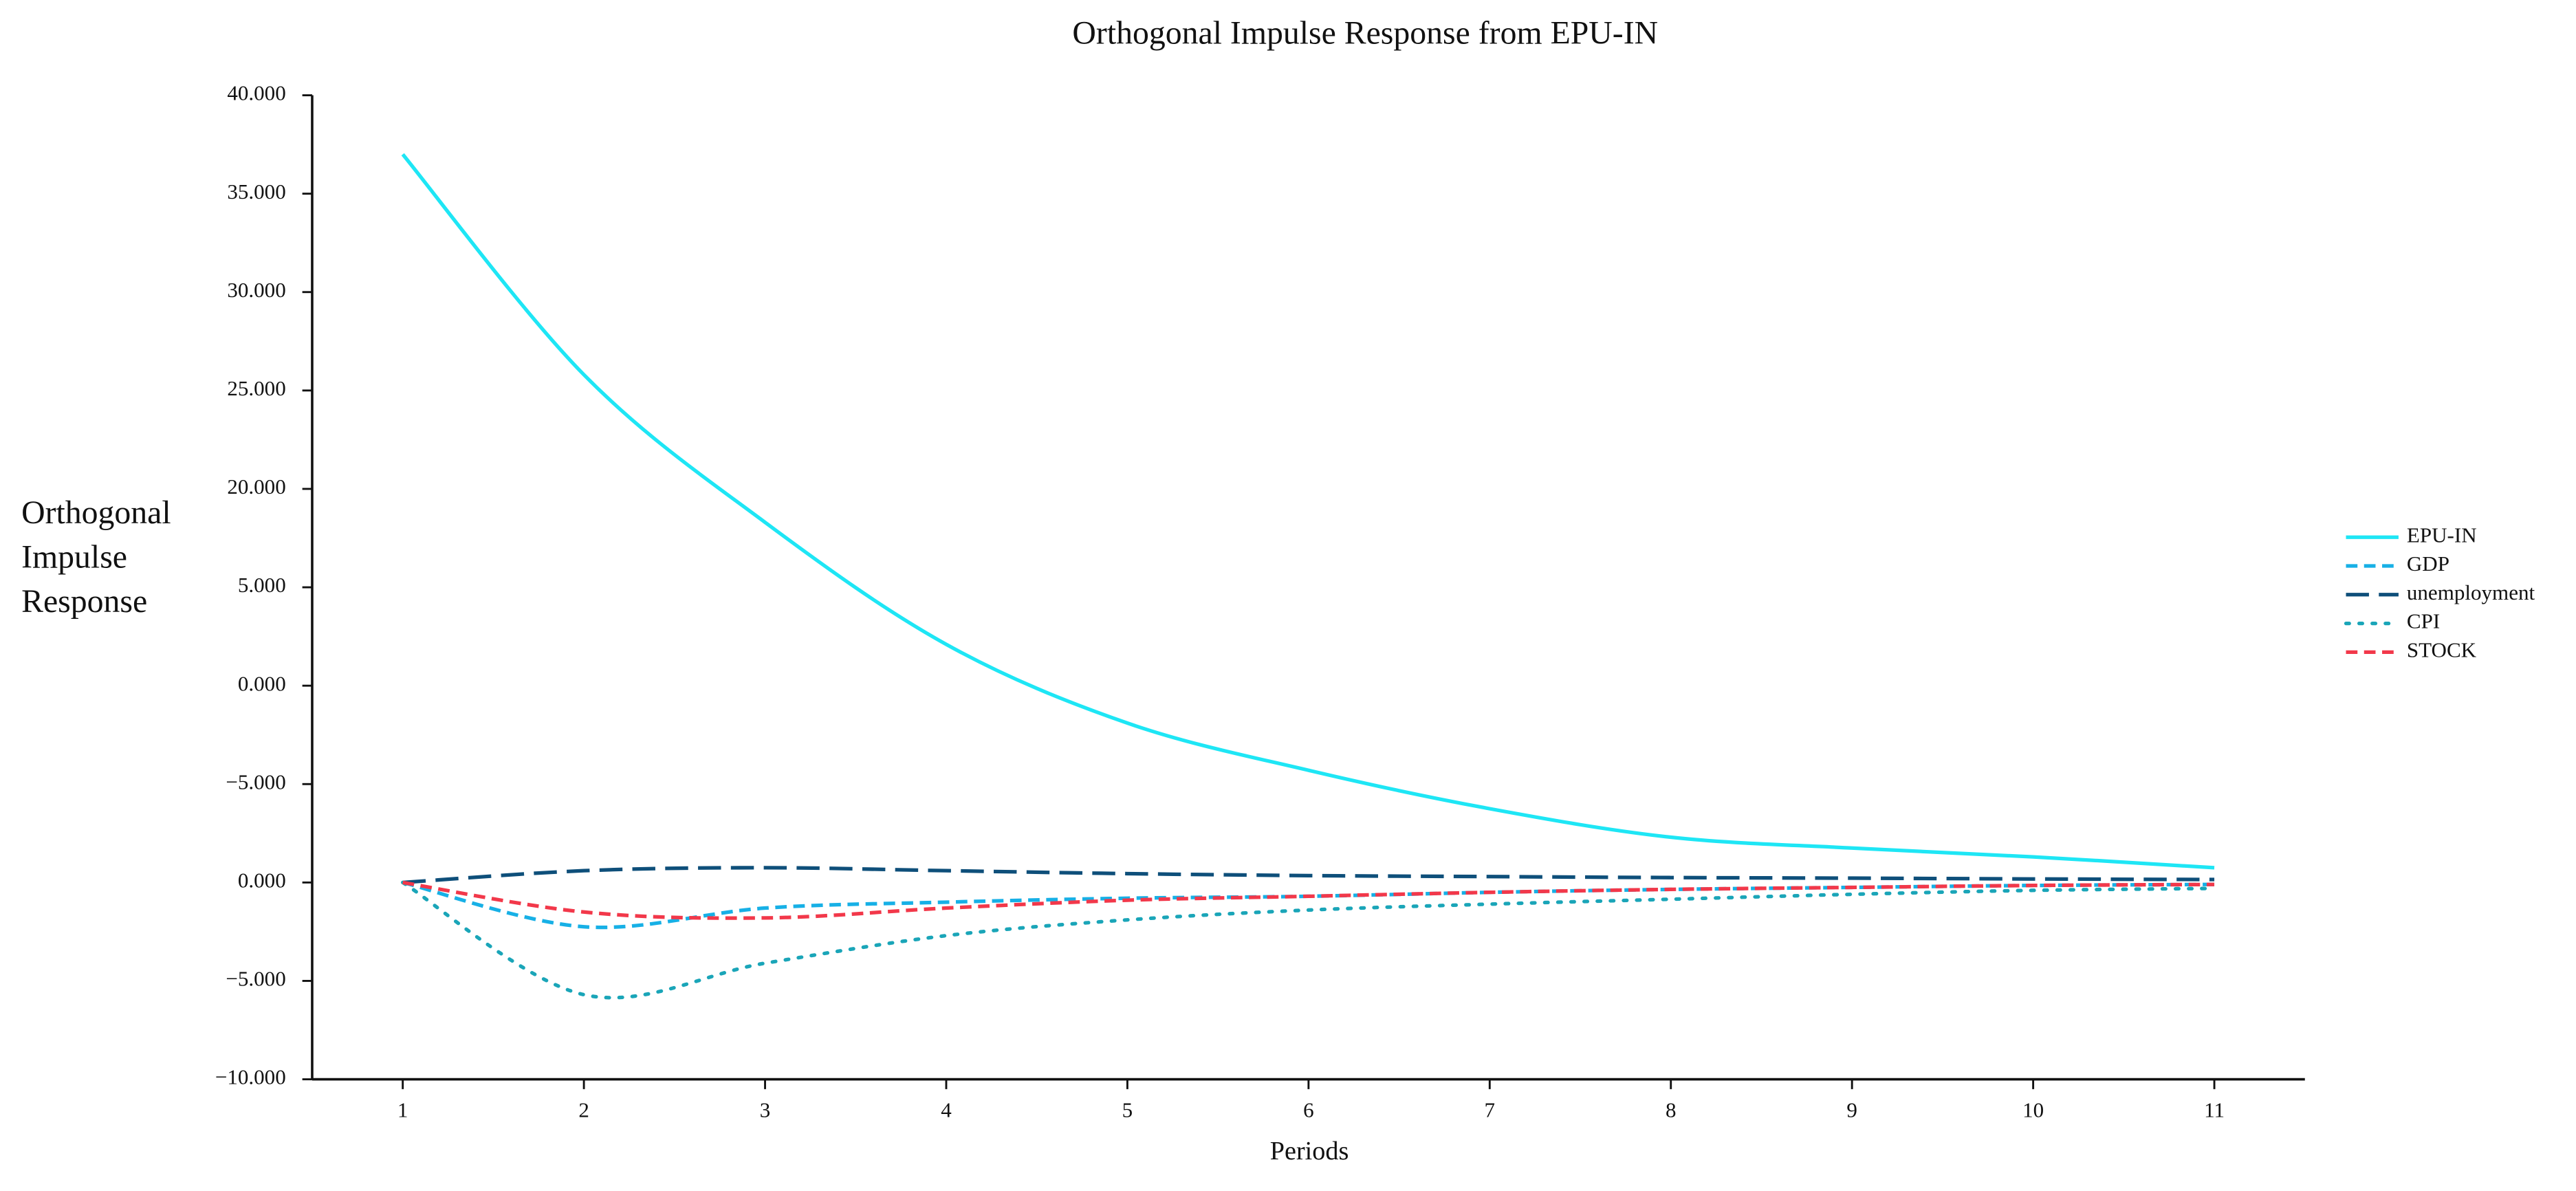  Describe the element at coordinates (262, 585) in the screenshot. I see `y-tick-label: 5.000` at that location.